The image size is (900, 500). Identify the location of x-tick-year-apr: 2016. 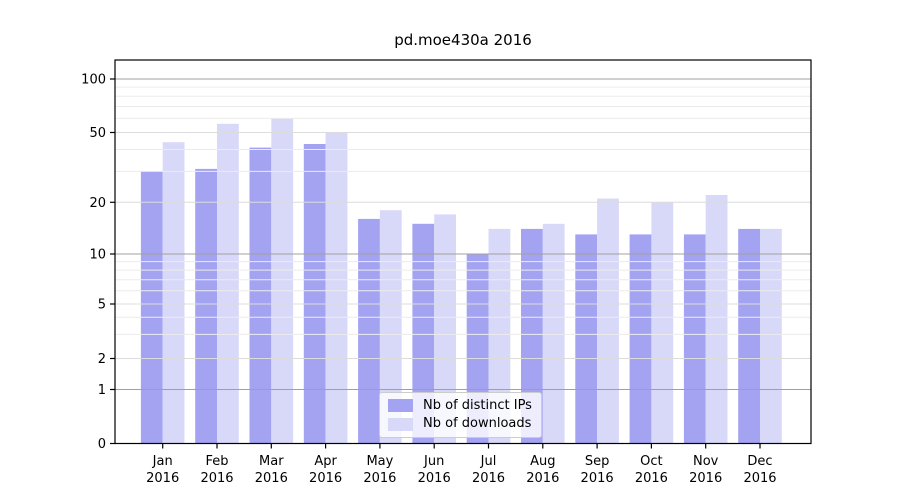
(325, 478).